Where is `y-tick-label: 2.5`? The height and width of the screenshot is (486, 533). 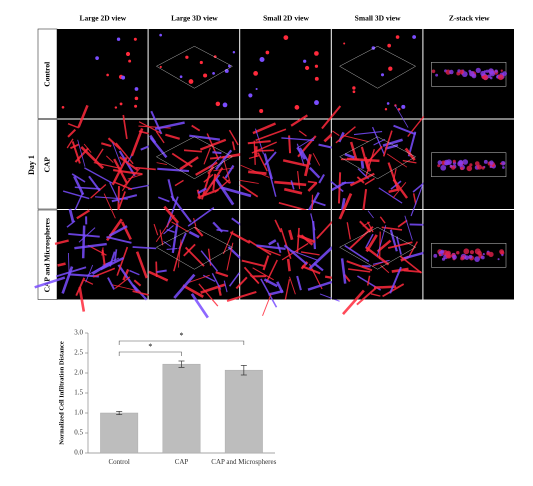
y-tick-label: 2.5 is located at coordinates (78, 353).